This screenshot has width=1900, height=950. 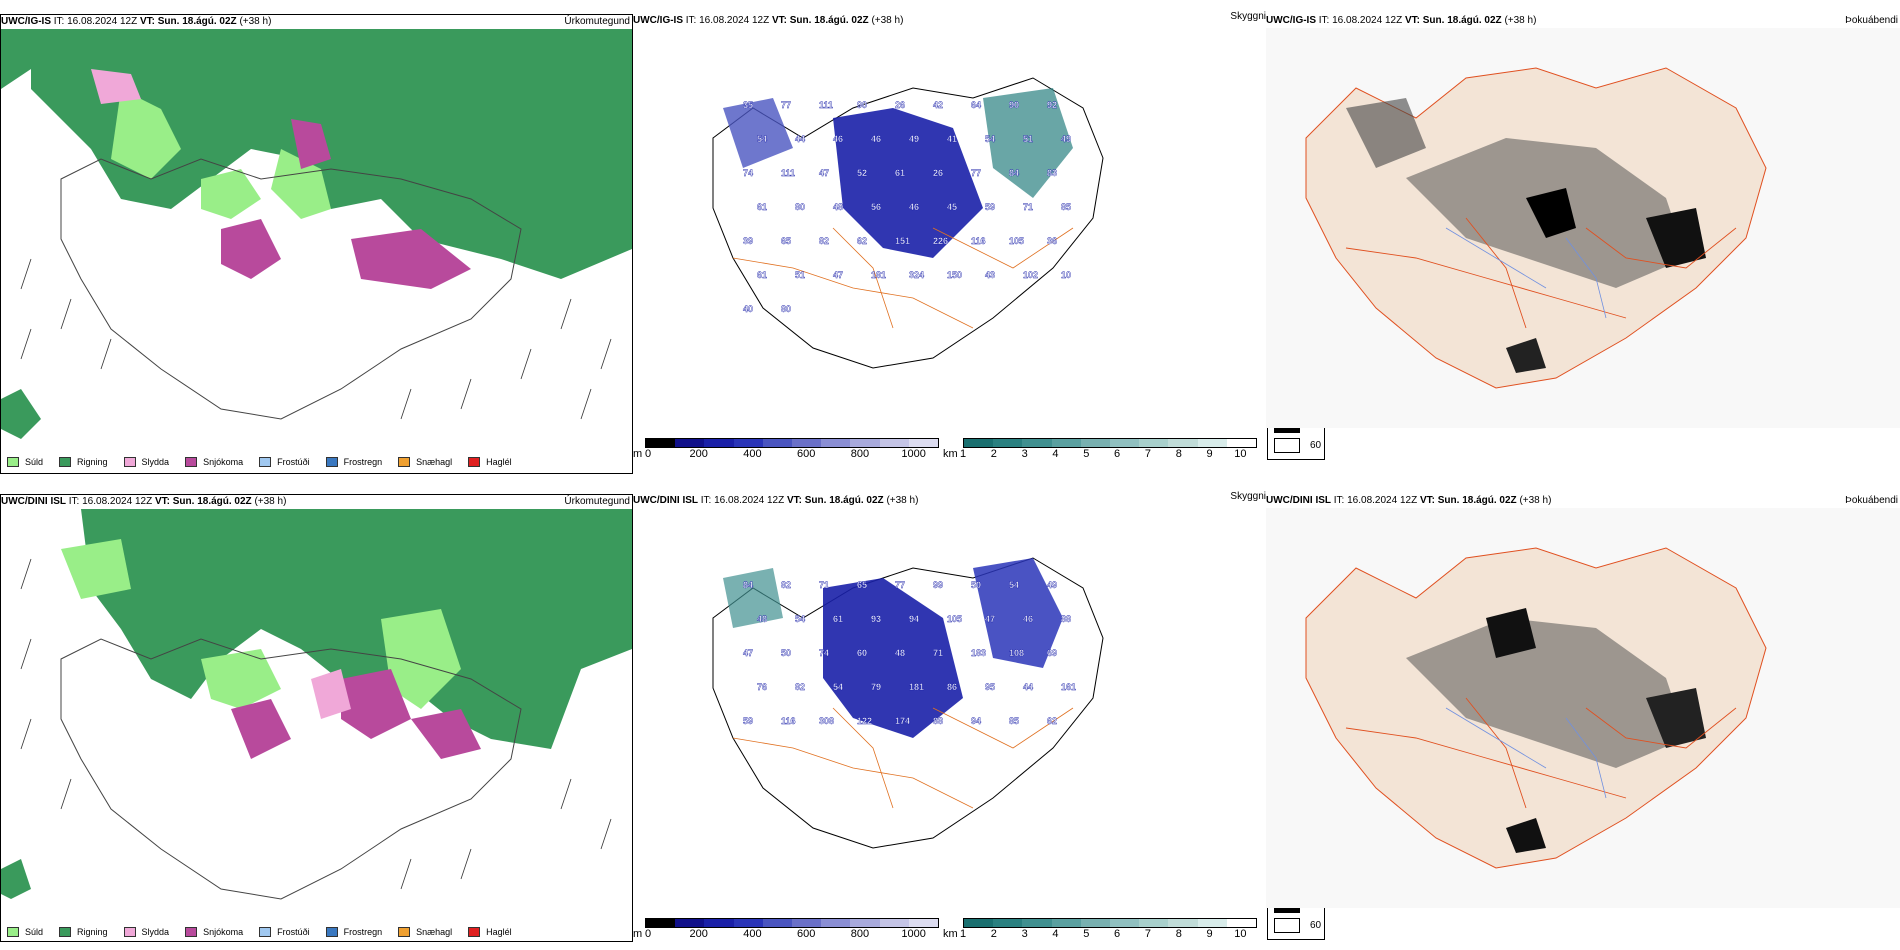 What do you see at coordinates (786, 653) in the screenshot?
I see `cloud-base-label: 50` at bounding box center [786, 653].